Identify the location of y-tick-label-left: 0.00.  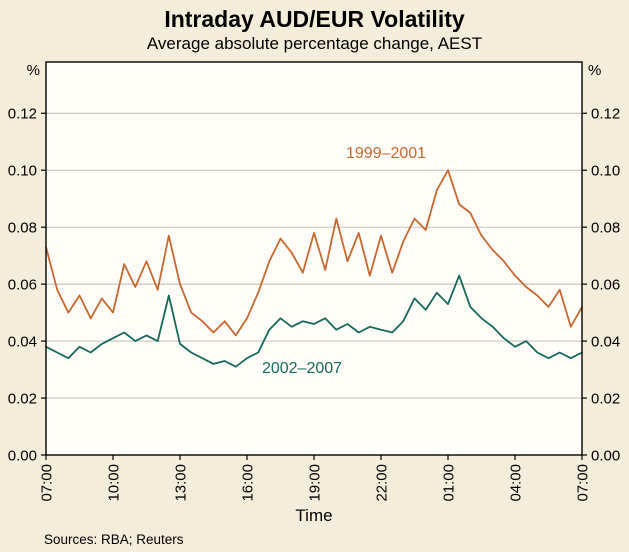
(22, 455).